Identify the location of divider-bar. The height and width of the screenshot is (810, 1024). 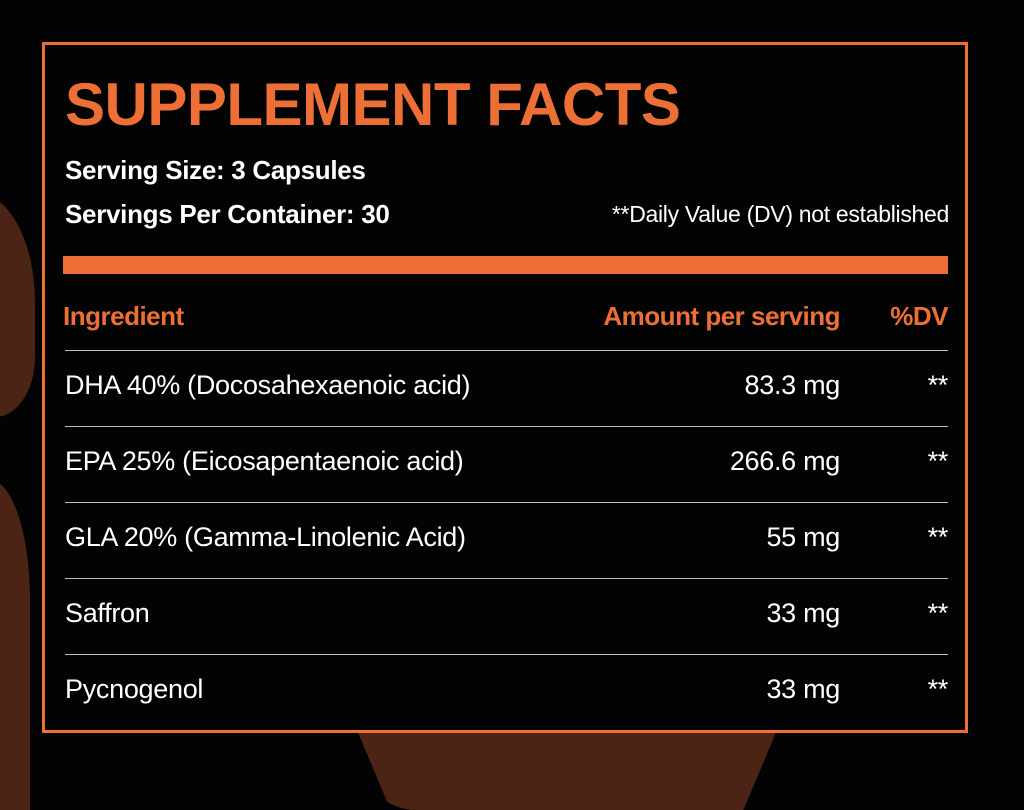
(505, 265).